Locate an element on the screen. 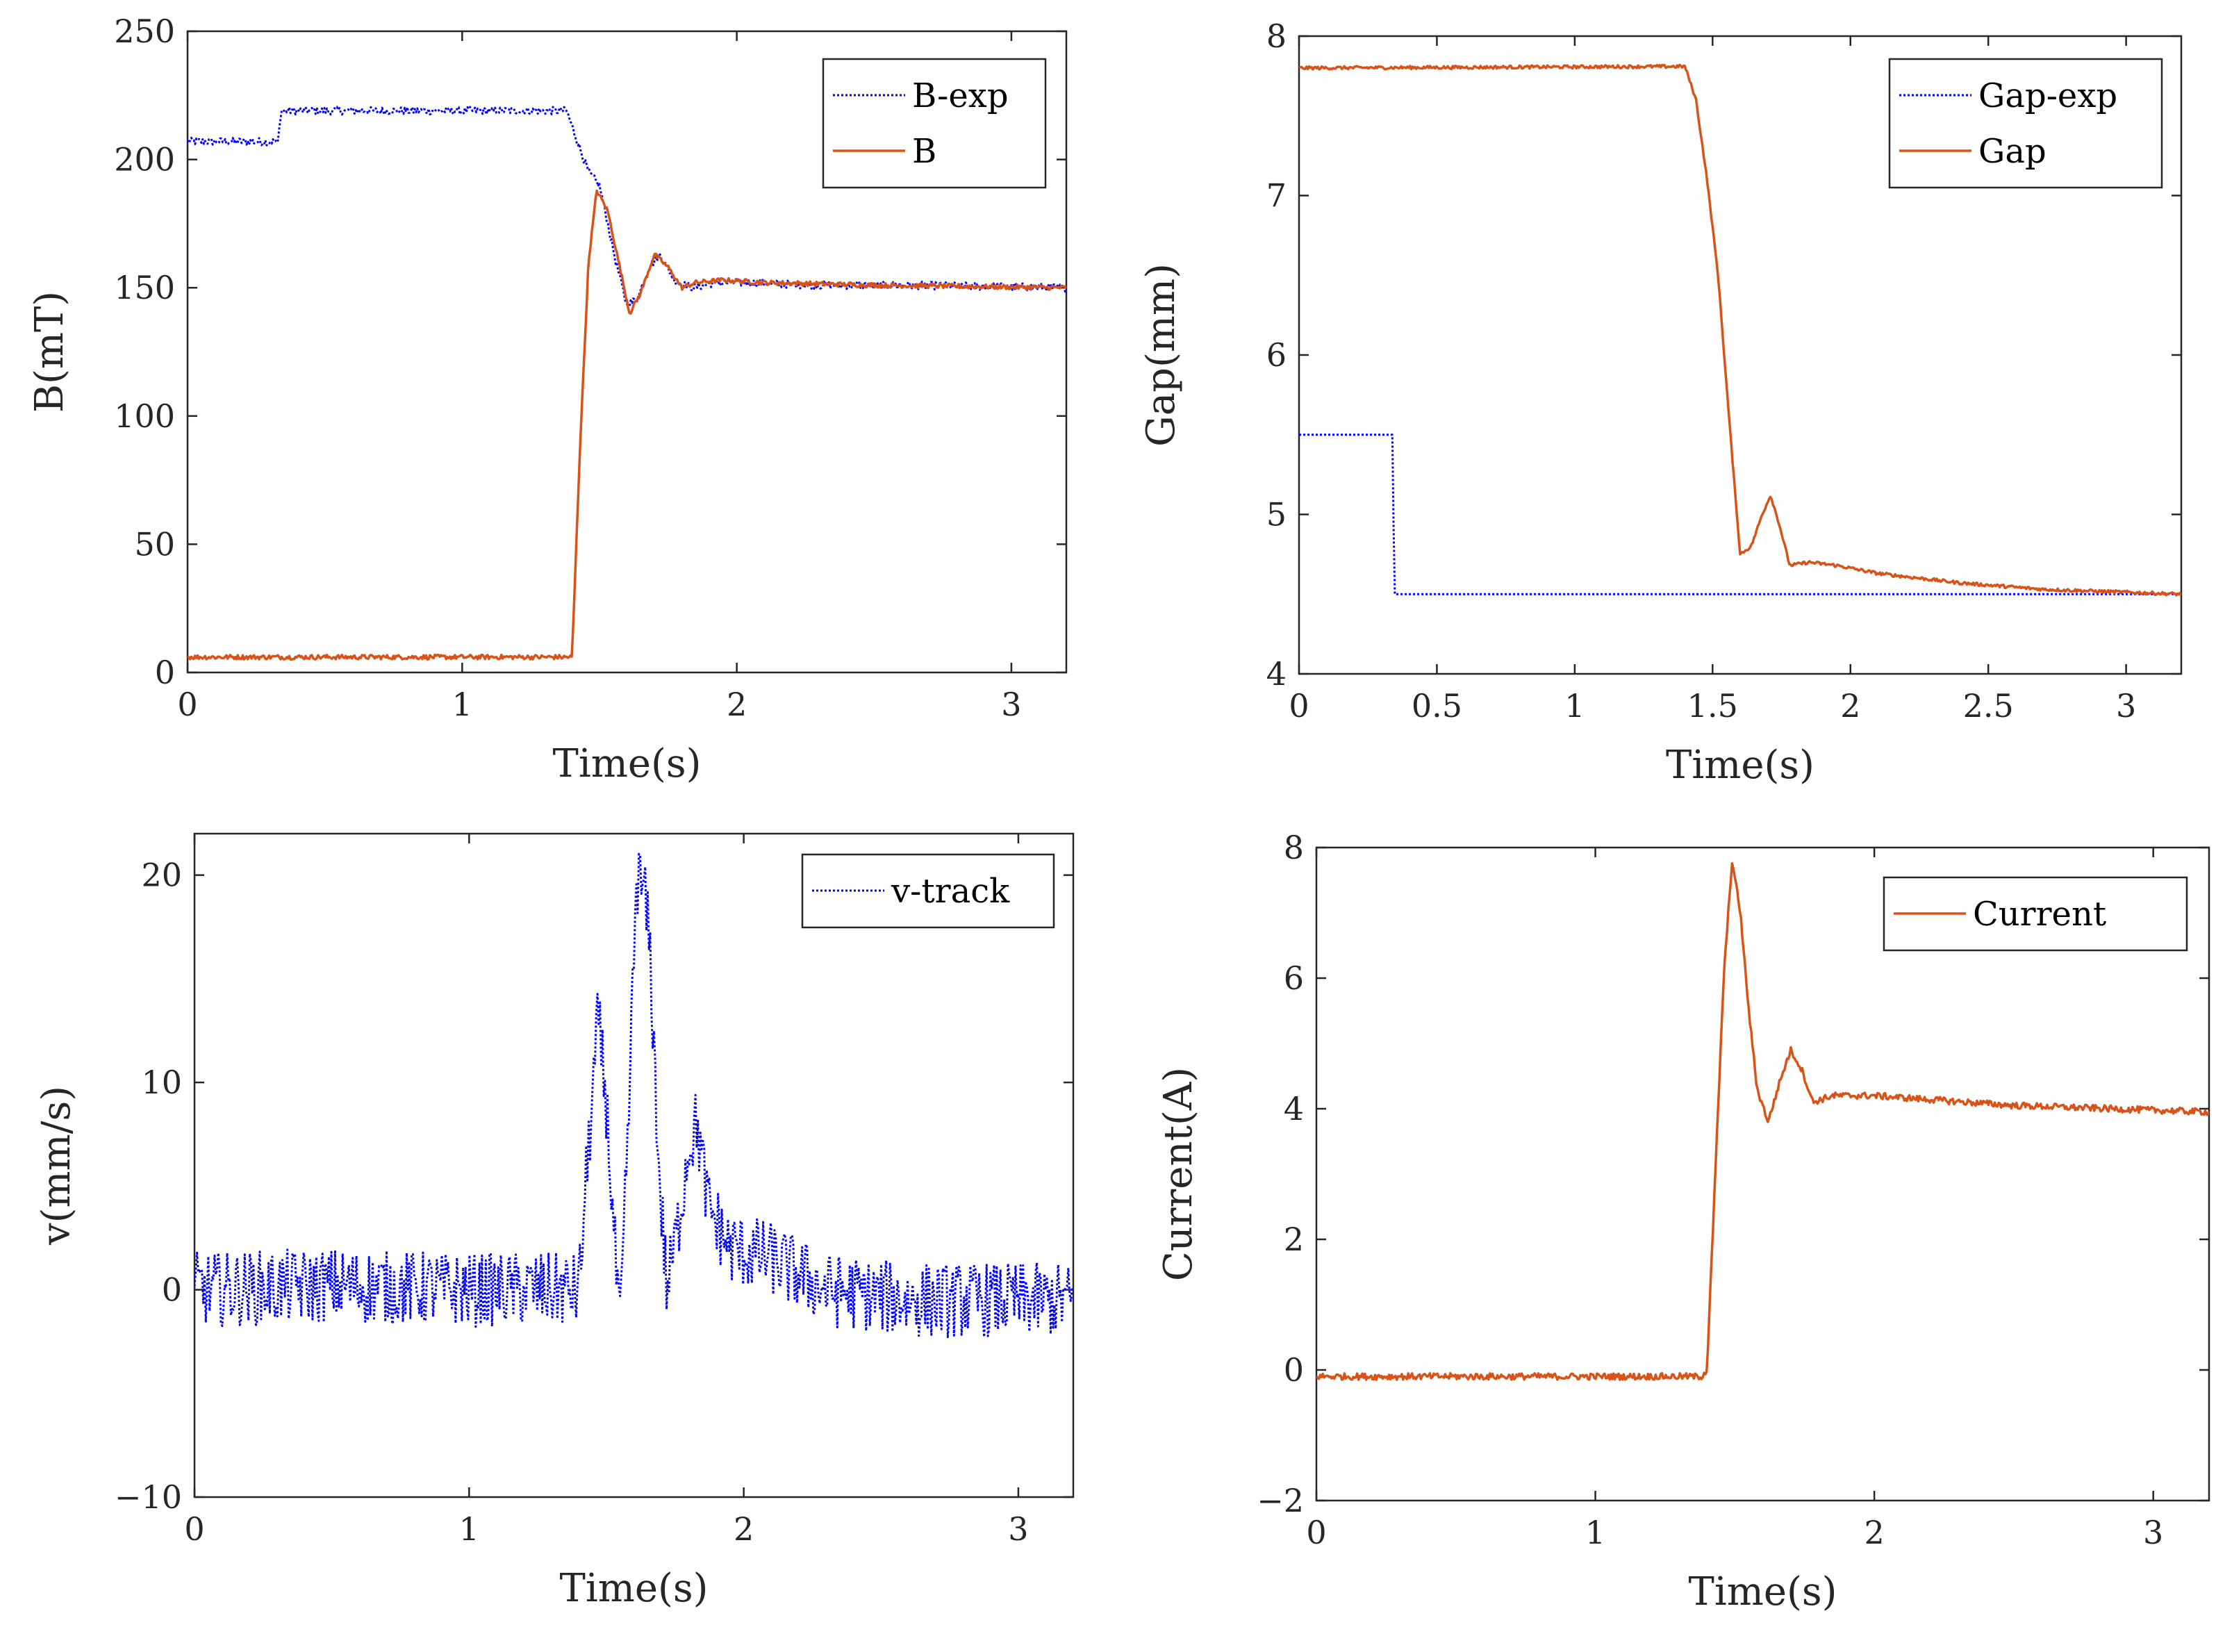  y-axis-label: B(mT) is located at coordinates (49, 352).